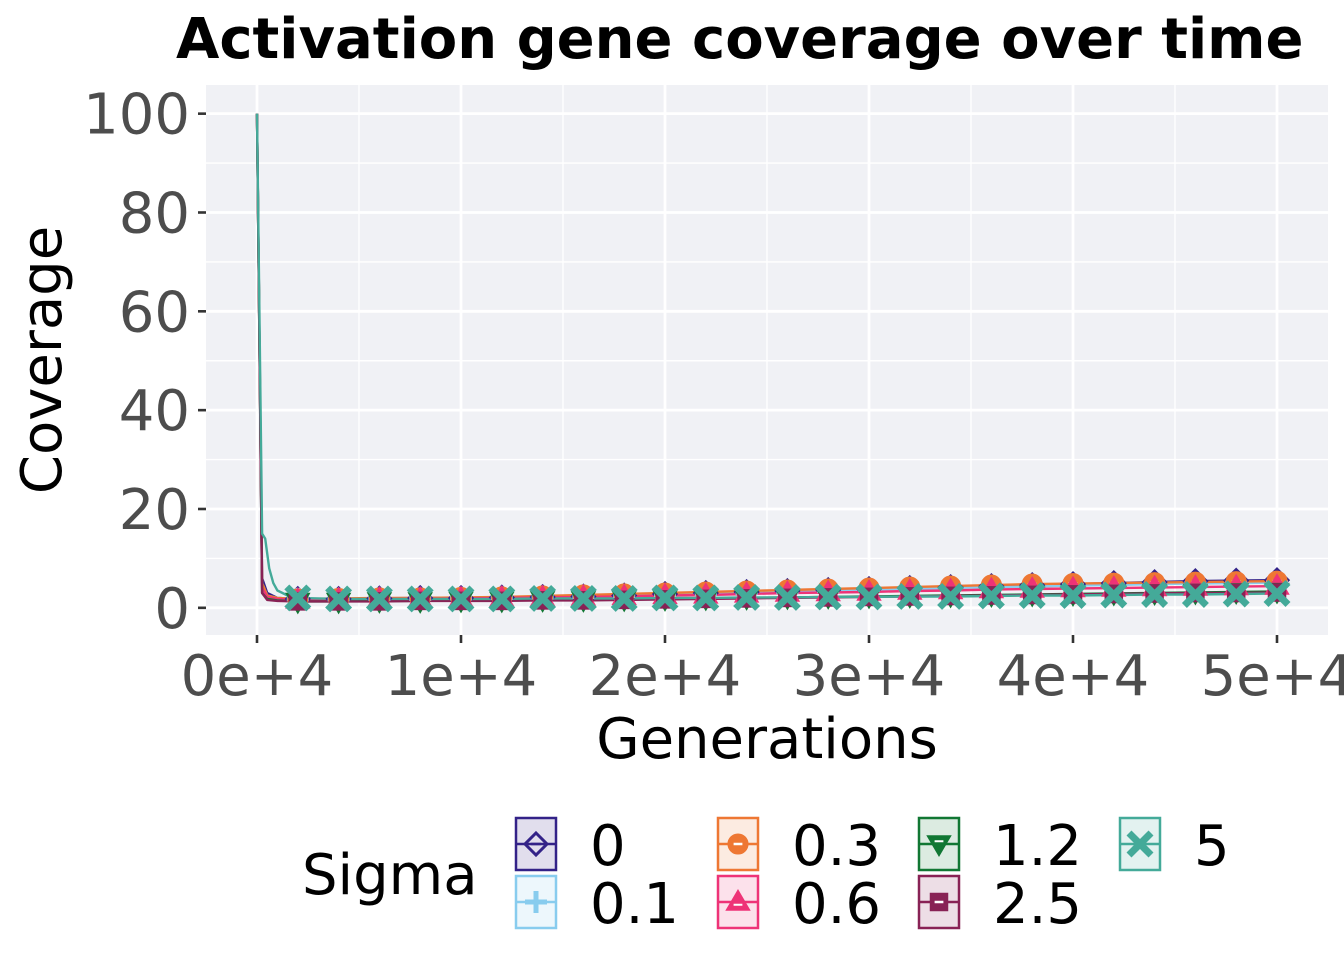  I want to click on legend-item-0.1: 0.1, so click(596, 904).